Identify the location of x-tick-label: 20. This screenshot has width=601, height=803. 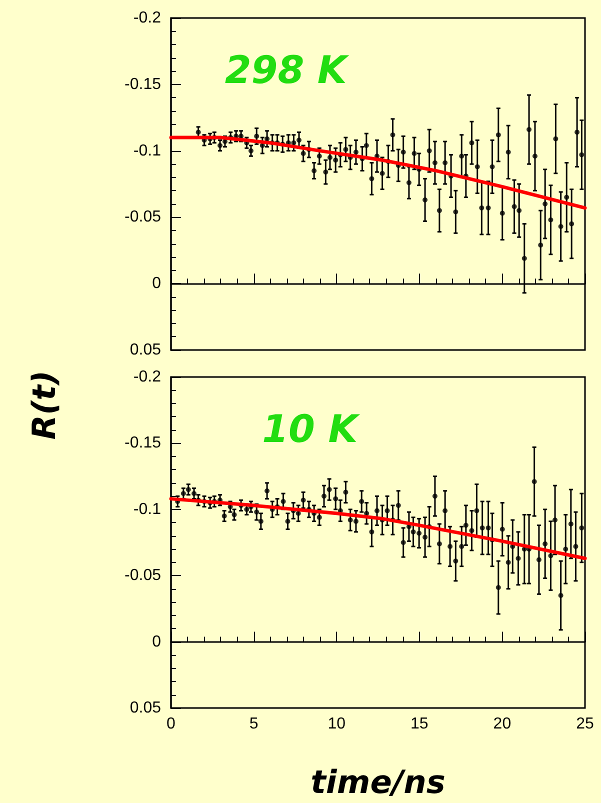
(502, 724).